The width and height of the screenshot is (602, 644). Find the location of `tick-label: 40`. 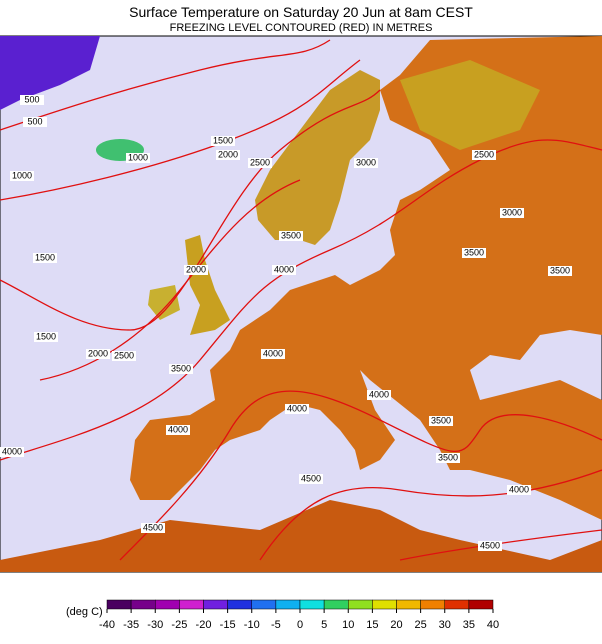

tick-label: 40 is located at coordinates (493, 625).